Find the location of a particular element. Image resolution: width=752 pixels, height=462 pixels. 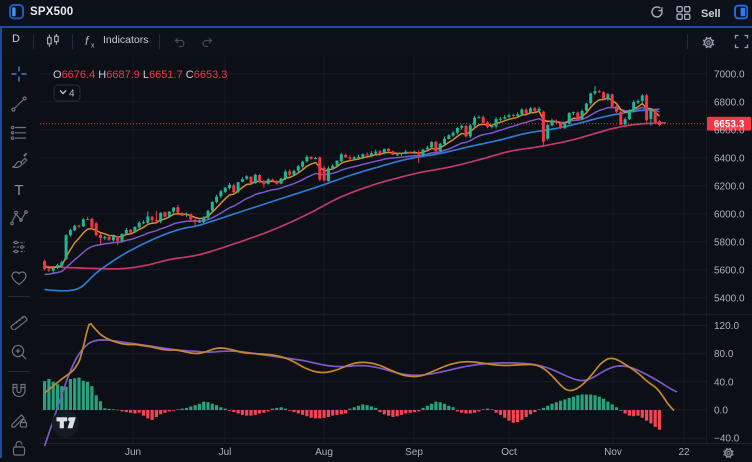

svg-text: 0.0 is located at coordinates (721, 411).